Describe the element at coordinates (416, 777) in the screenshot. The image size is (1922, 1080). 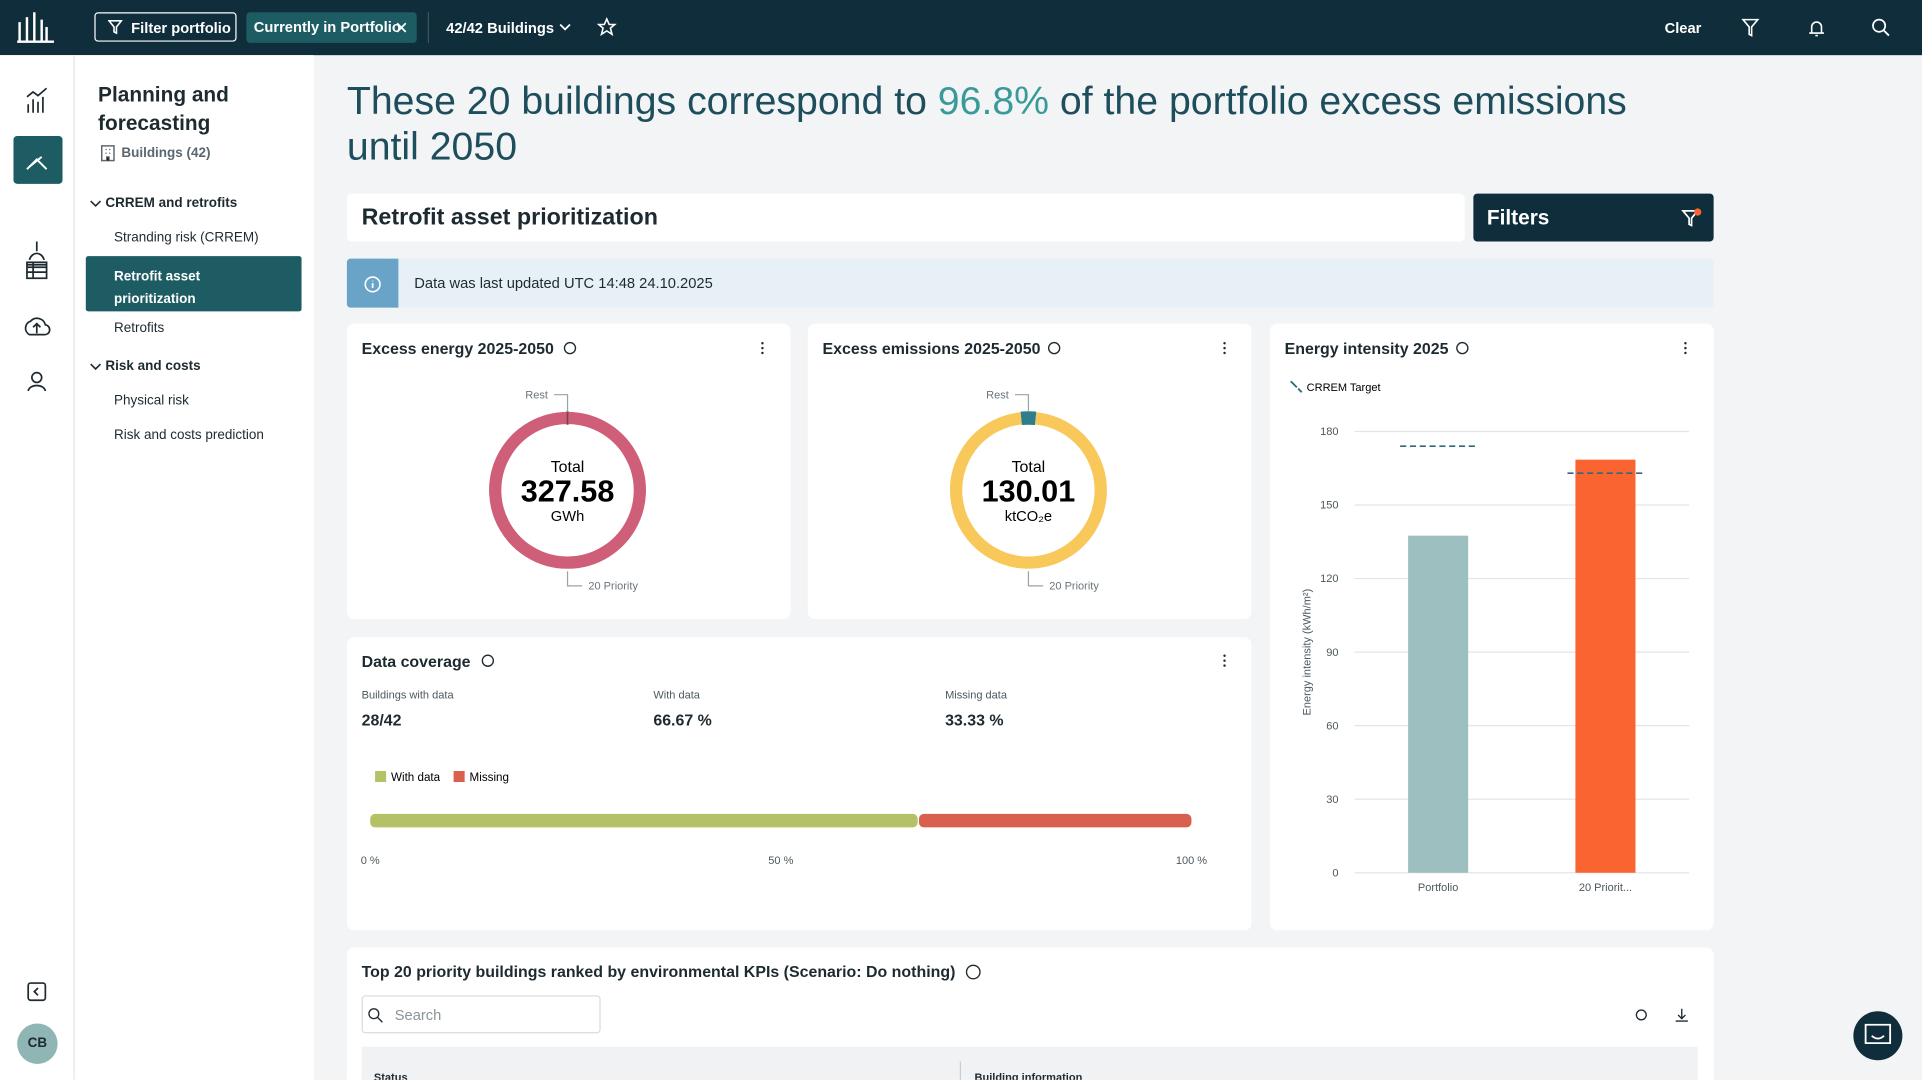
I see `legend-label: With data` at that location.